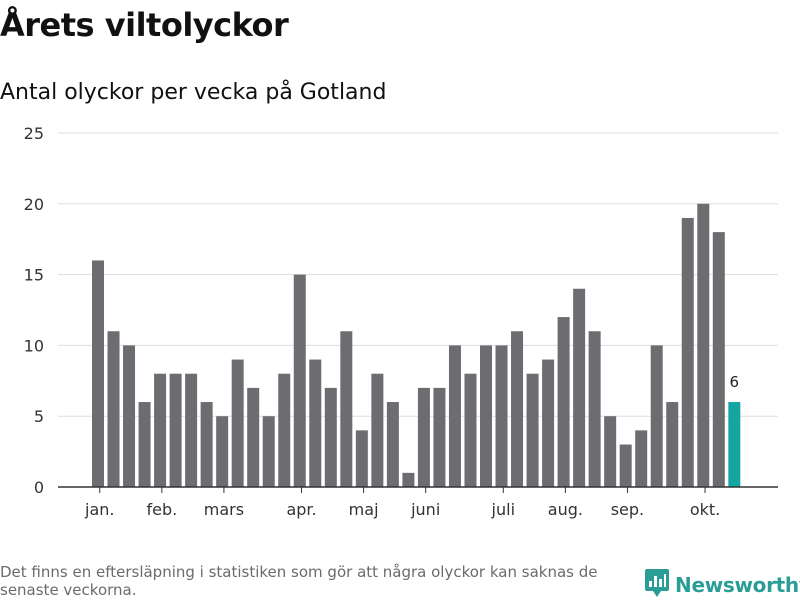 This screenshot has width=800, height=601. I want to click on x-tick-label: mars, so click(224, 509).